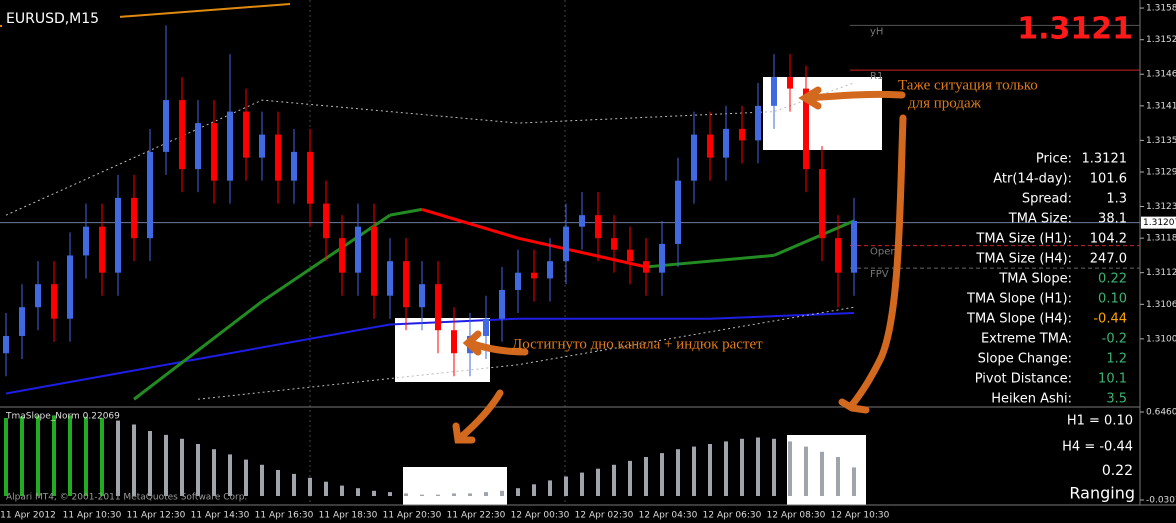 Image resolution: width=1176 pixels, height=523 pixels. I want to click on slope-value: 0.22, so click(1117, 471).